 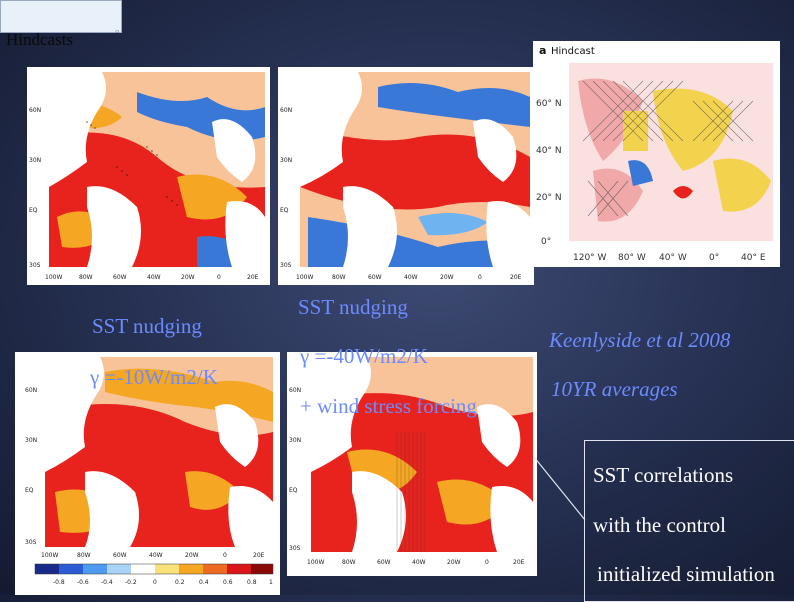 I want to click on bl-lat-0: 60N, so click(x=31, y=390).